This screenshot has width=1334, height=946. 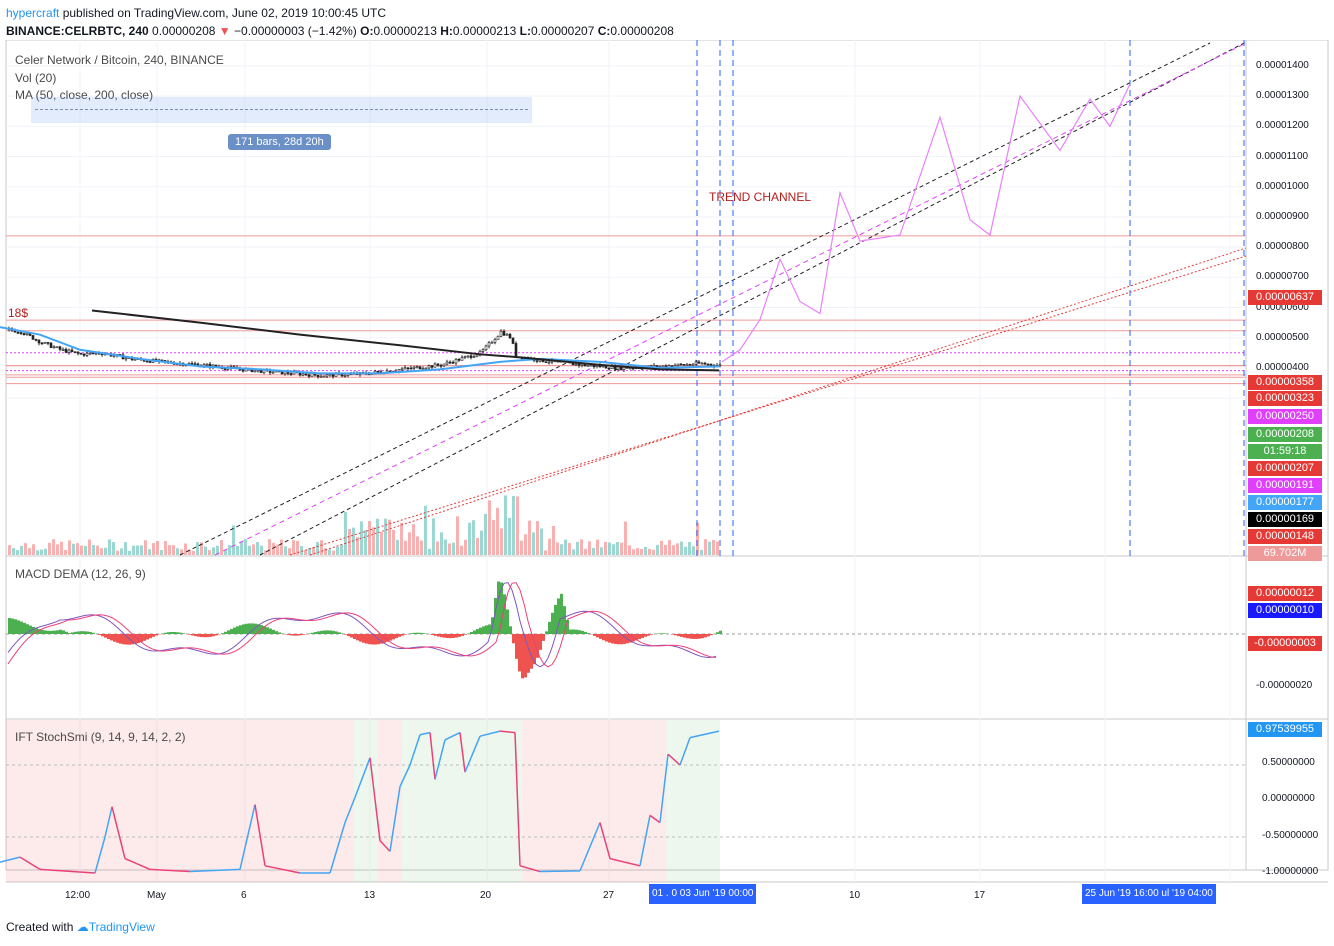 I want to click on y-tick-label: 0.00000800, so click(x=1282, y=247).